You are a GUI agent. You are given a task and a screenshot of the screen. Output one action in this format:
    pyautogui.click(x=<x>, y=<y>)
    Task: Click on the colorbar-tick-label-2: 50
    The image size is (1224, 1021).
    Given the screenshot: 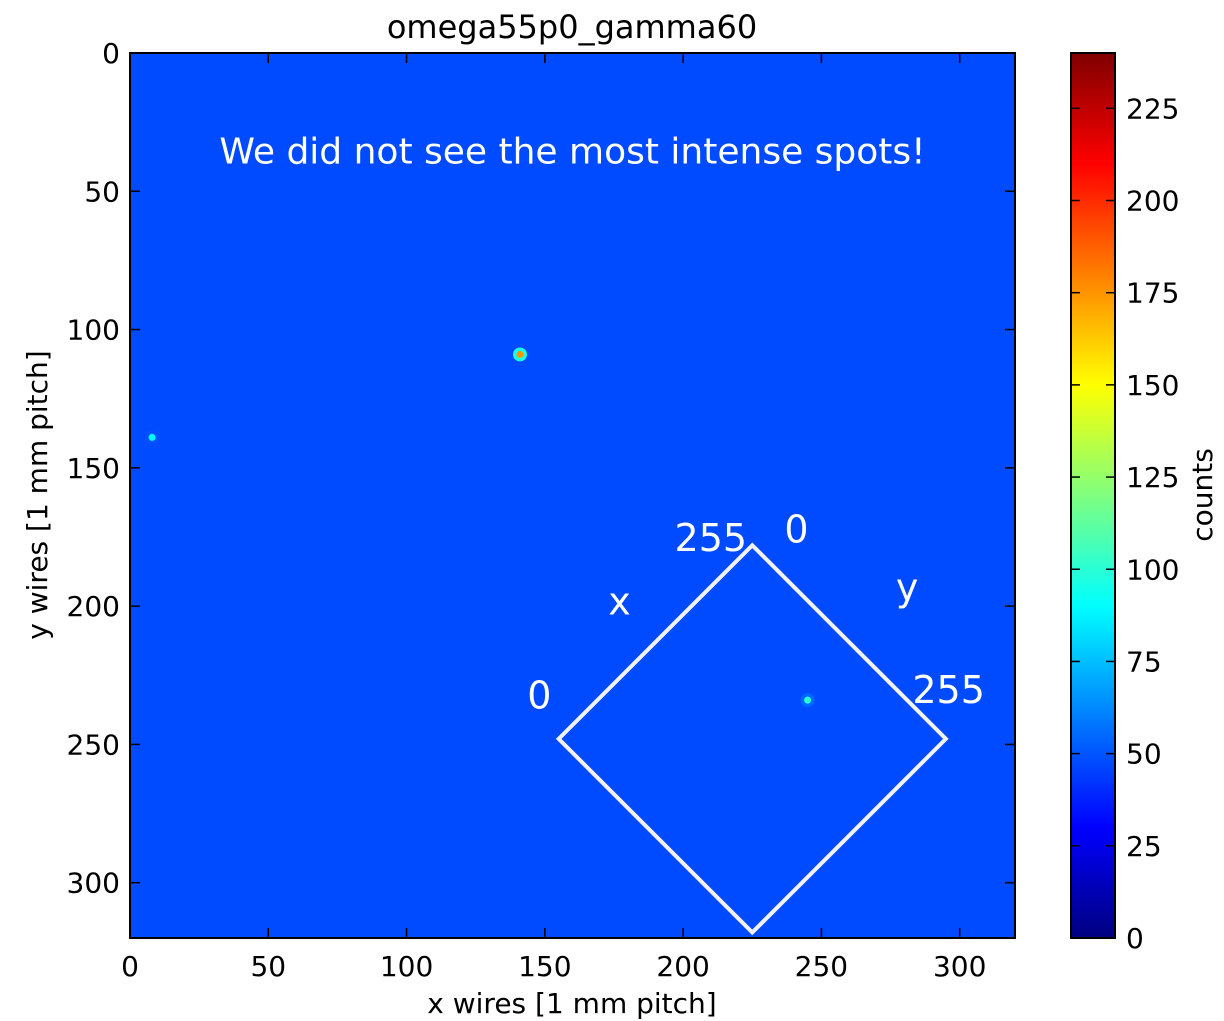 What is the action you would take?
    pyautogui.click(x=1144, y=754)
    